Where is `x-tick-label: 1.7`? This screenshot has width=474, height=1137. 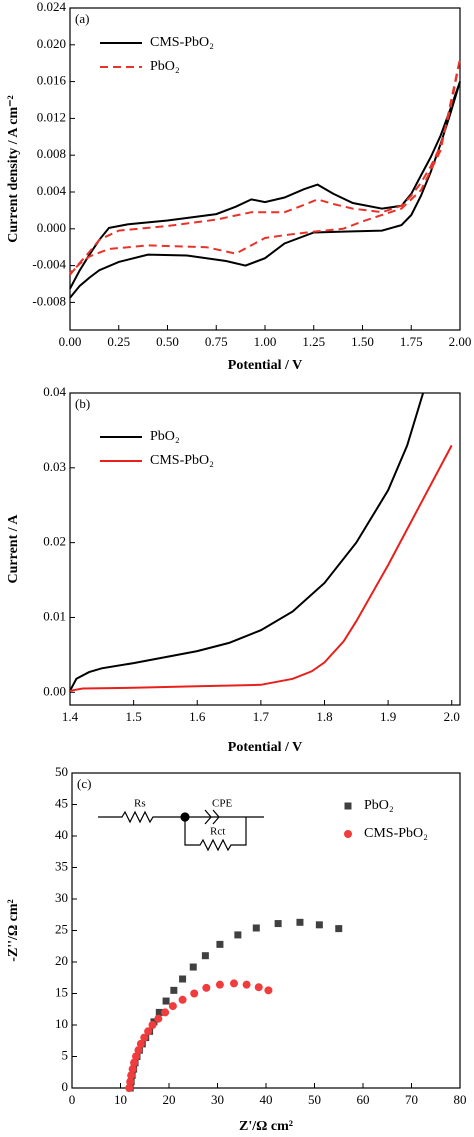 x-tick-label: 1.7 is located at coordinates (261, 716).